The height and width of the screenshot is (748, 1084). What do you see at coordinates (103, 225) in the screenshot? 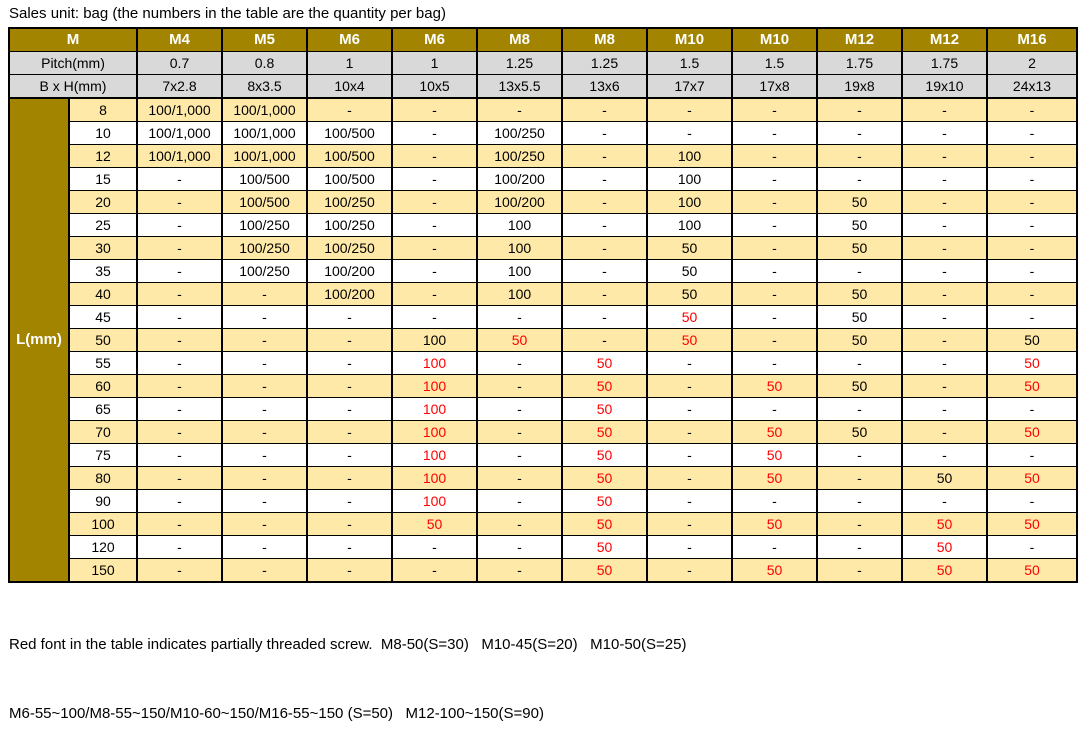
I see `l-value: 25` at bounding box center [103, 225].